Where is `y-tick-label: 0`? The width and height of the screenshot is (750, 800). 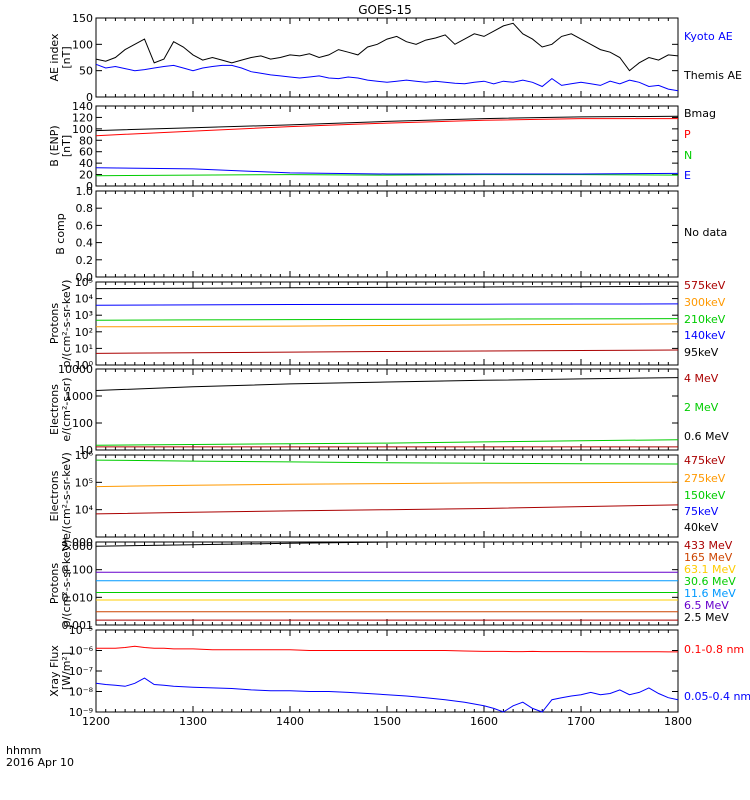
y-tick-label: 0 is located at coordinates (89, 186).